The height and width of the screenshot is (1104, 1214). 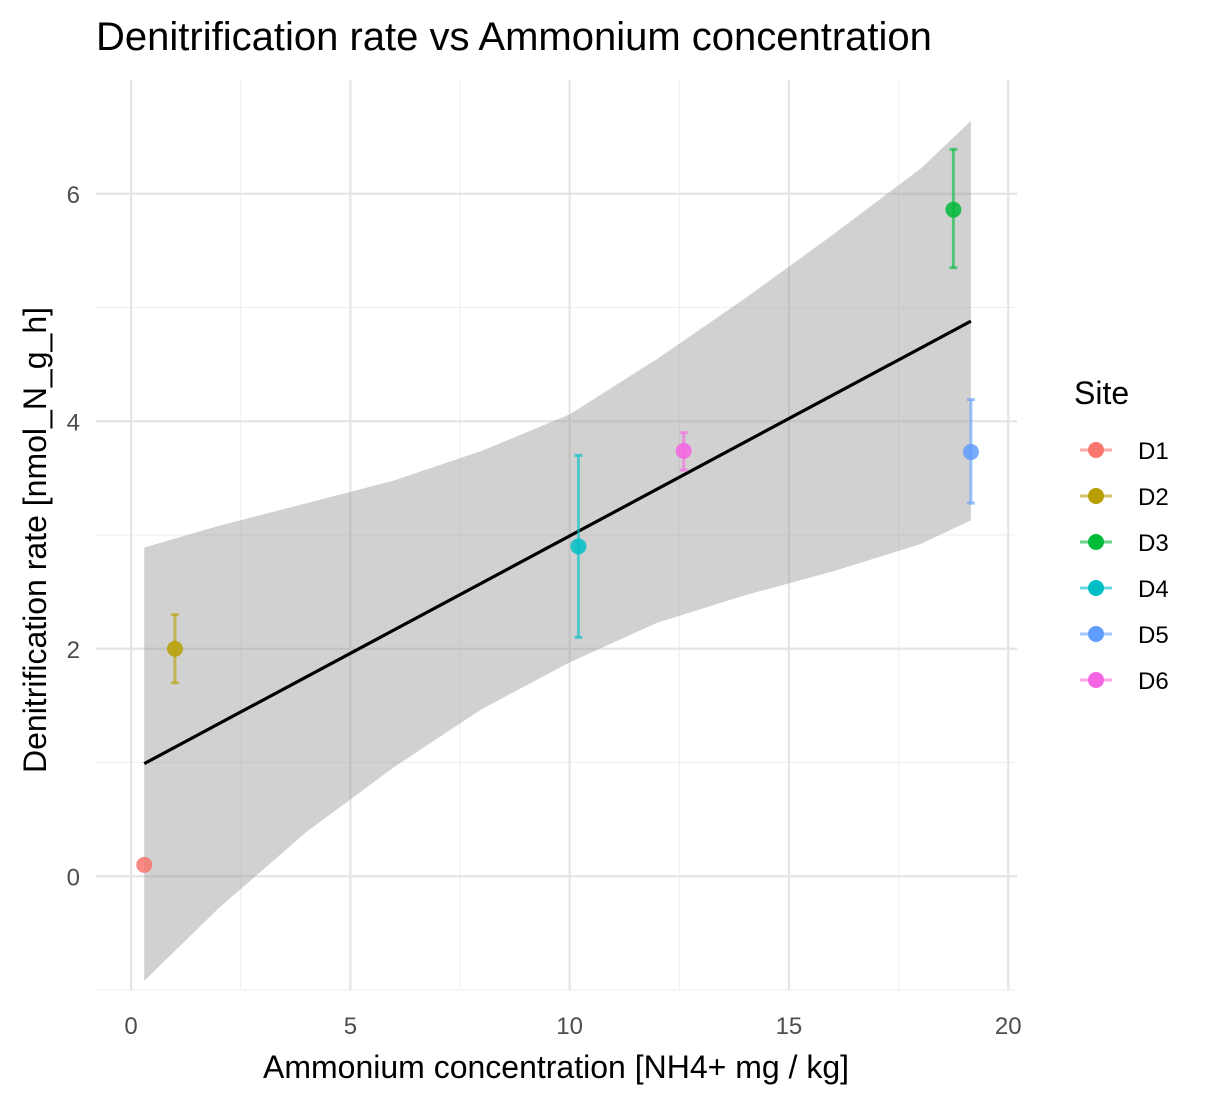 What do you see at coordinates (1153, 497) in the screenshot?
I see `legend-label: D2` at bounding box center [1153, 497].